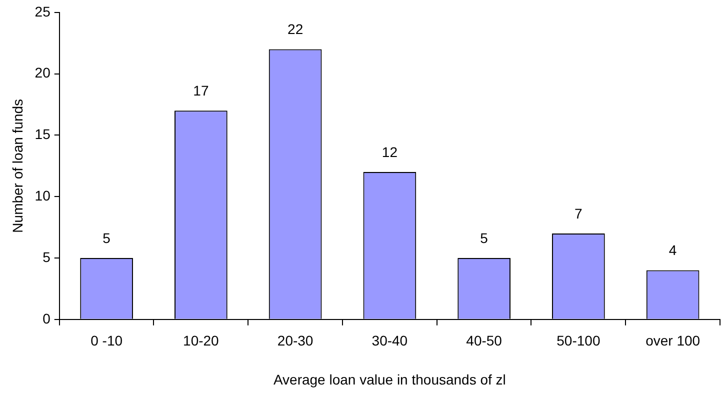 The image size is (724, 401). Describe the element at coordinates (201, 90) in the screenshot. I see `data-label: 17` at that location.